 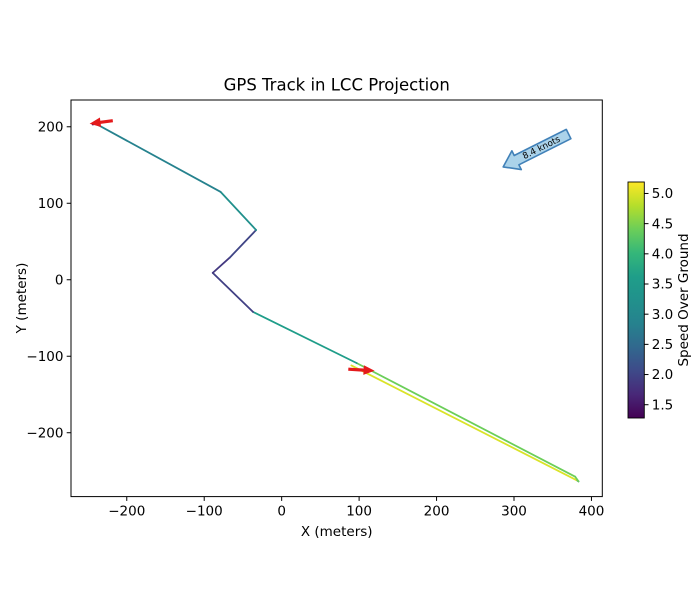 I want to click on annotation-arrow-icon, so click(x=537, y=149).